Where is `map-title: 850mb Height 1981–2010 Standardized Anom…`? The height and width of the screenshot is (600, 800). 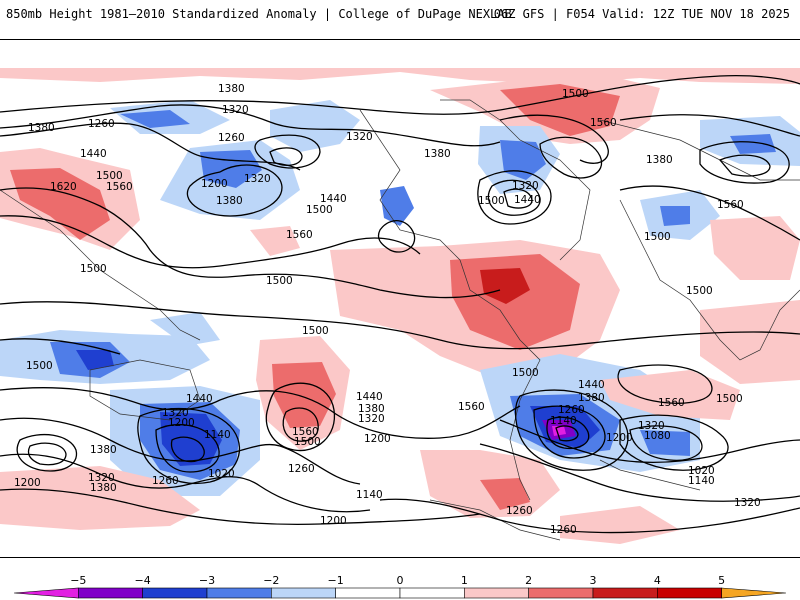 map-title: 850mb Height 1981–2010 Standardized Anom… is located at coordinates (259, 14).